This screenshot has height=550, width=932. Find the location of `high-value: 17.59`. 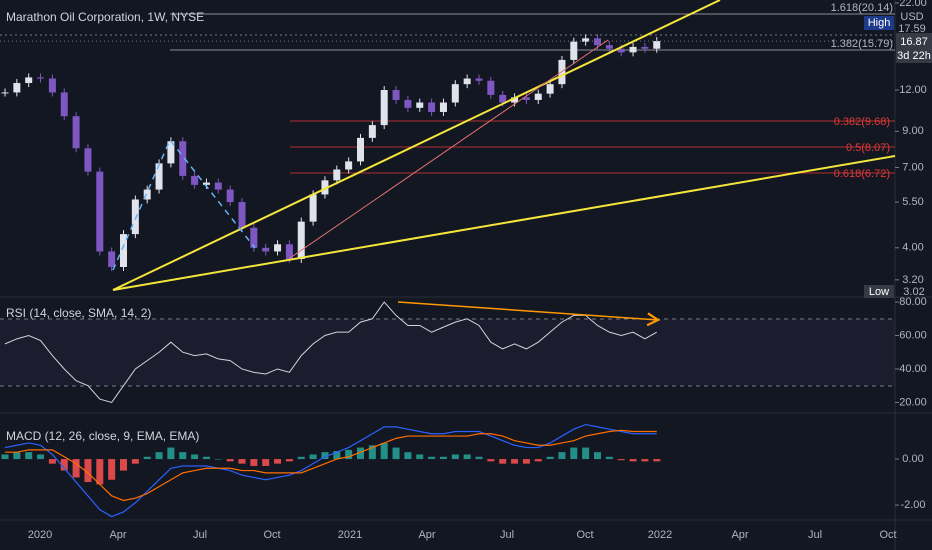

high-value: 17.59 is located at coordinates (912, 29).